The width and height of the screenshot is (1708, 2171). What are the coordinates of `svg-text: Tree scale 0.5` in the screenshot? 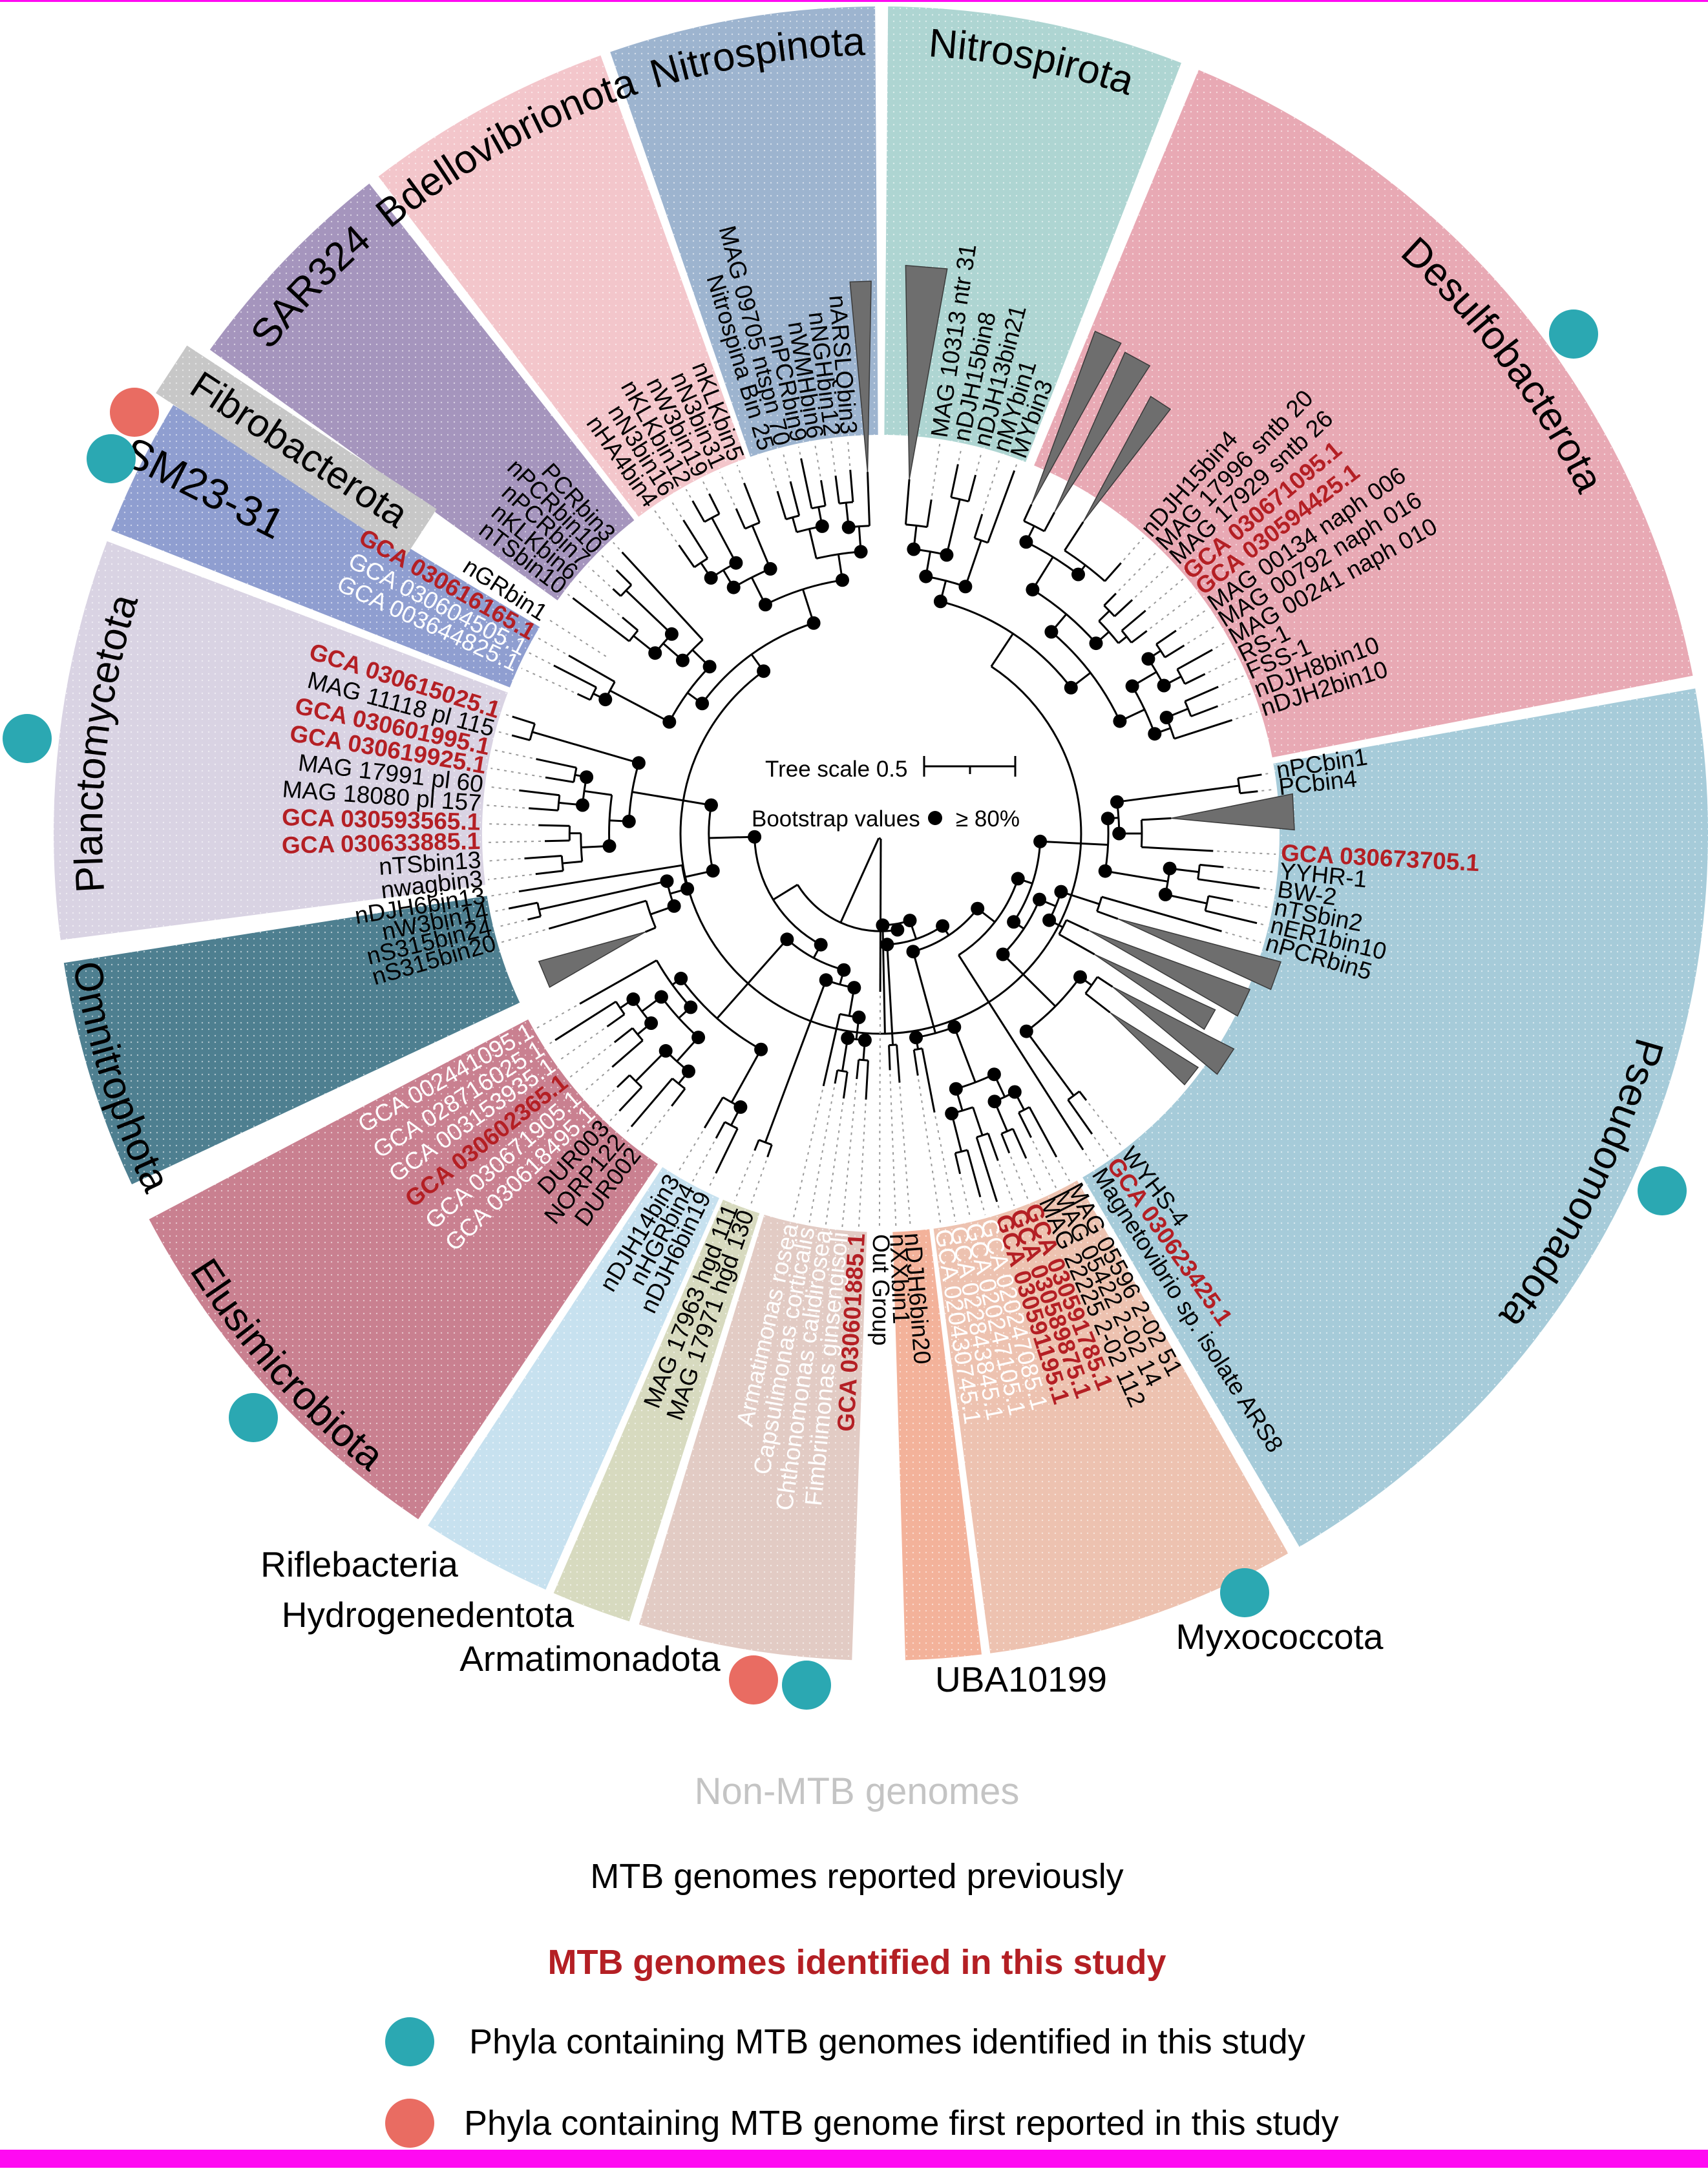 It's located at (836, 769).